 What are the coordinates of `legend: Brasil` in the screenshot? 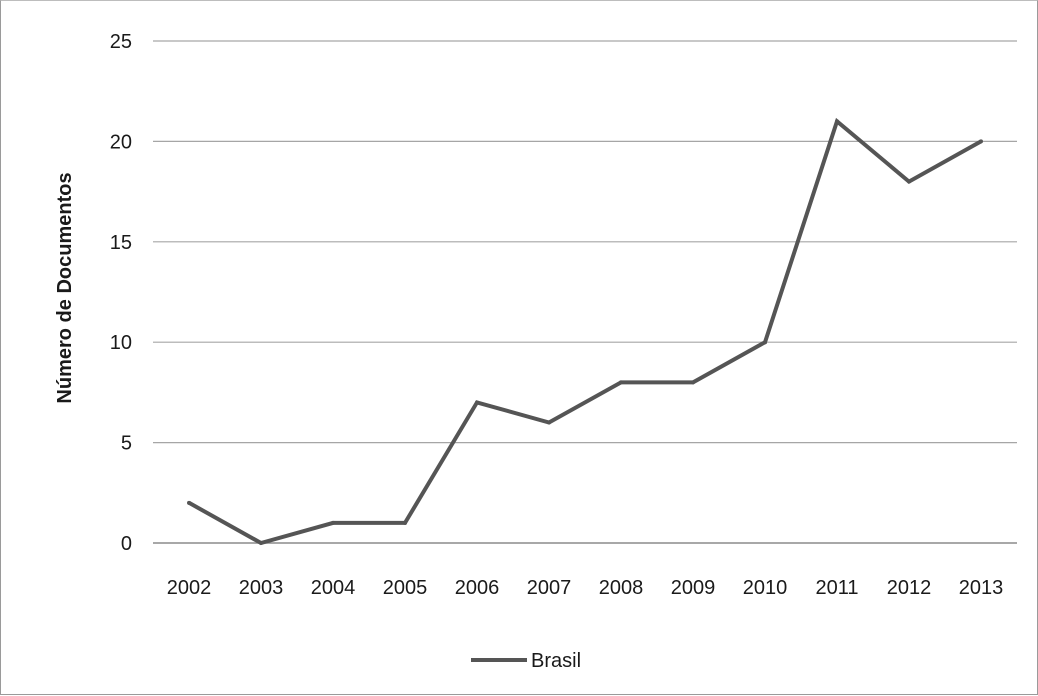 It's located at (526, 661).